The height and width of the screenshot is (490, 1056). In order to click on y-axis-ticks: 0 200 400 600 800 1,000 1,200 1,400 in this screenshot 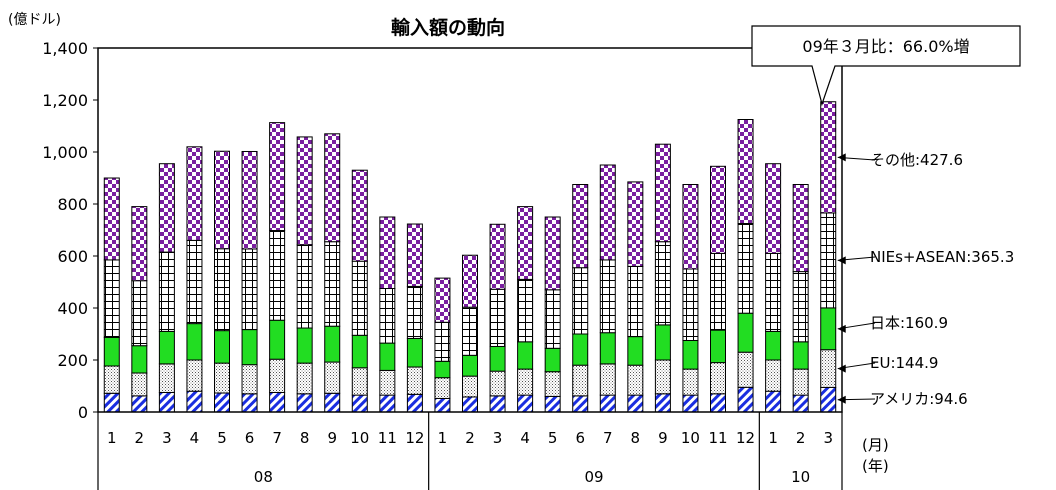, I will do `click(70, 230)`.